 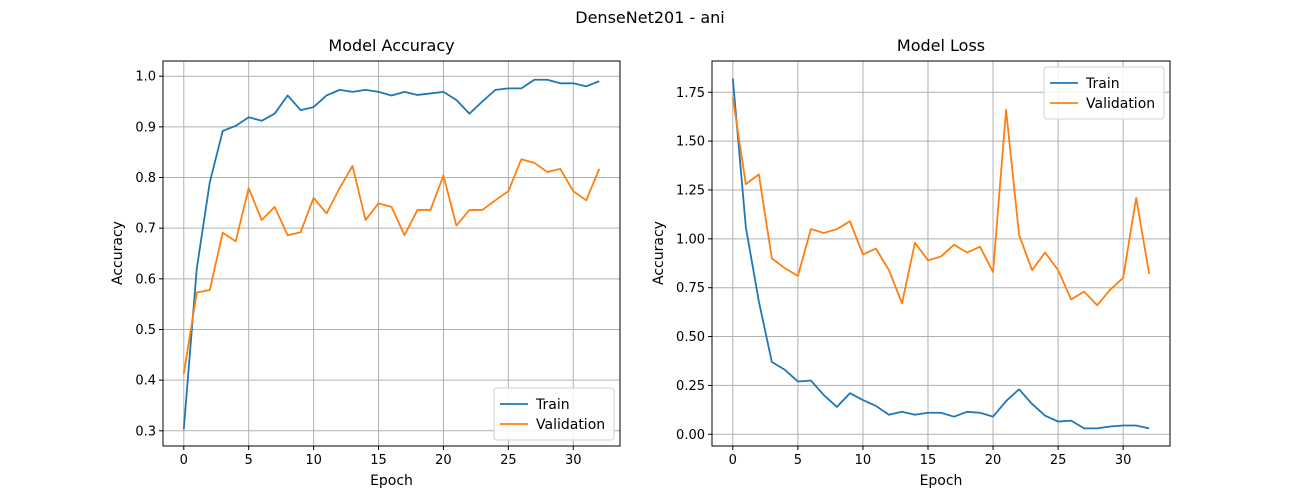 What do you see at coordinates (798, 460) in the screenshot?
I see `loss-x-tick-label: 5` at bounding box center [798, 460].